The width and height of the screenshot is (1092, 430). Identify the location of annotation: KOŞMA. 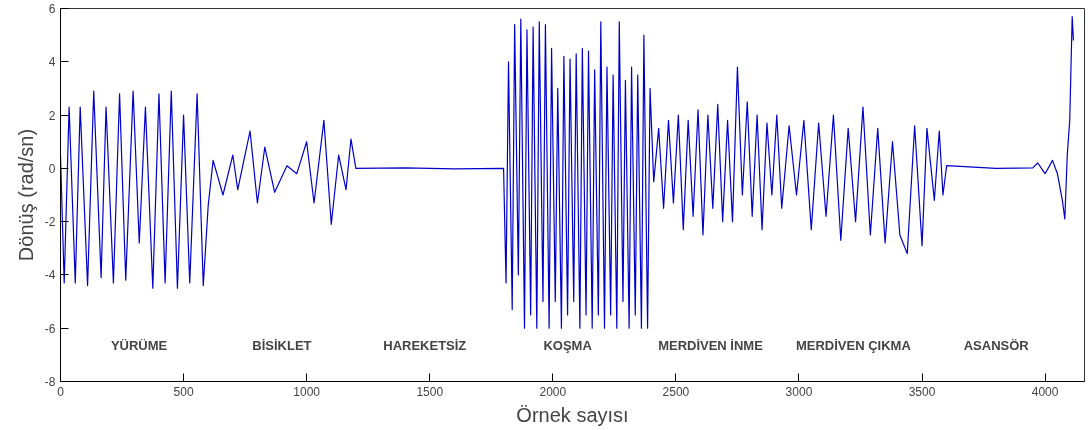
(568, 345).